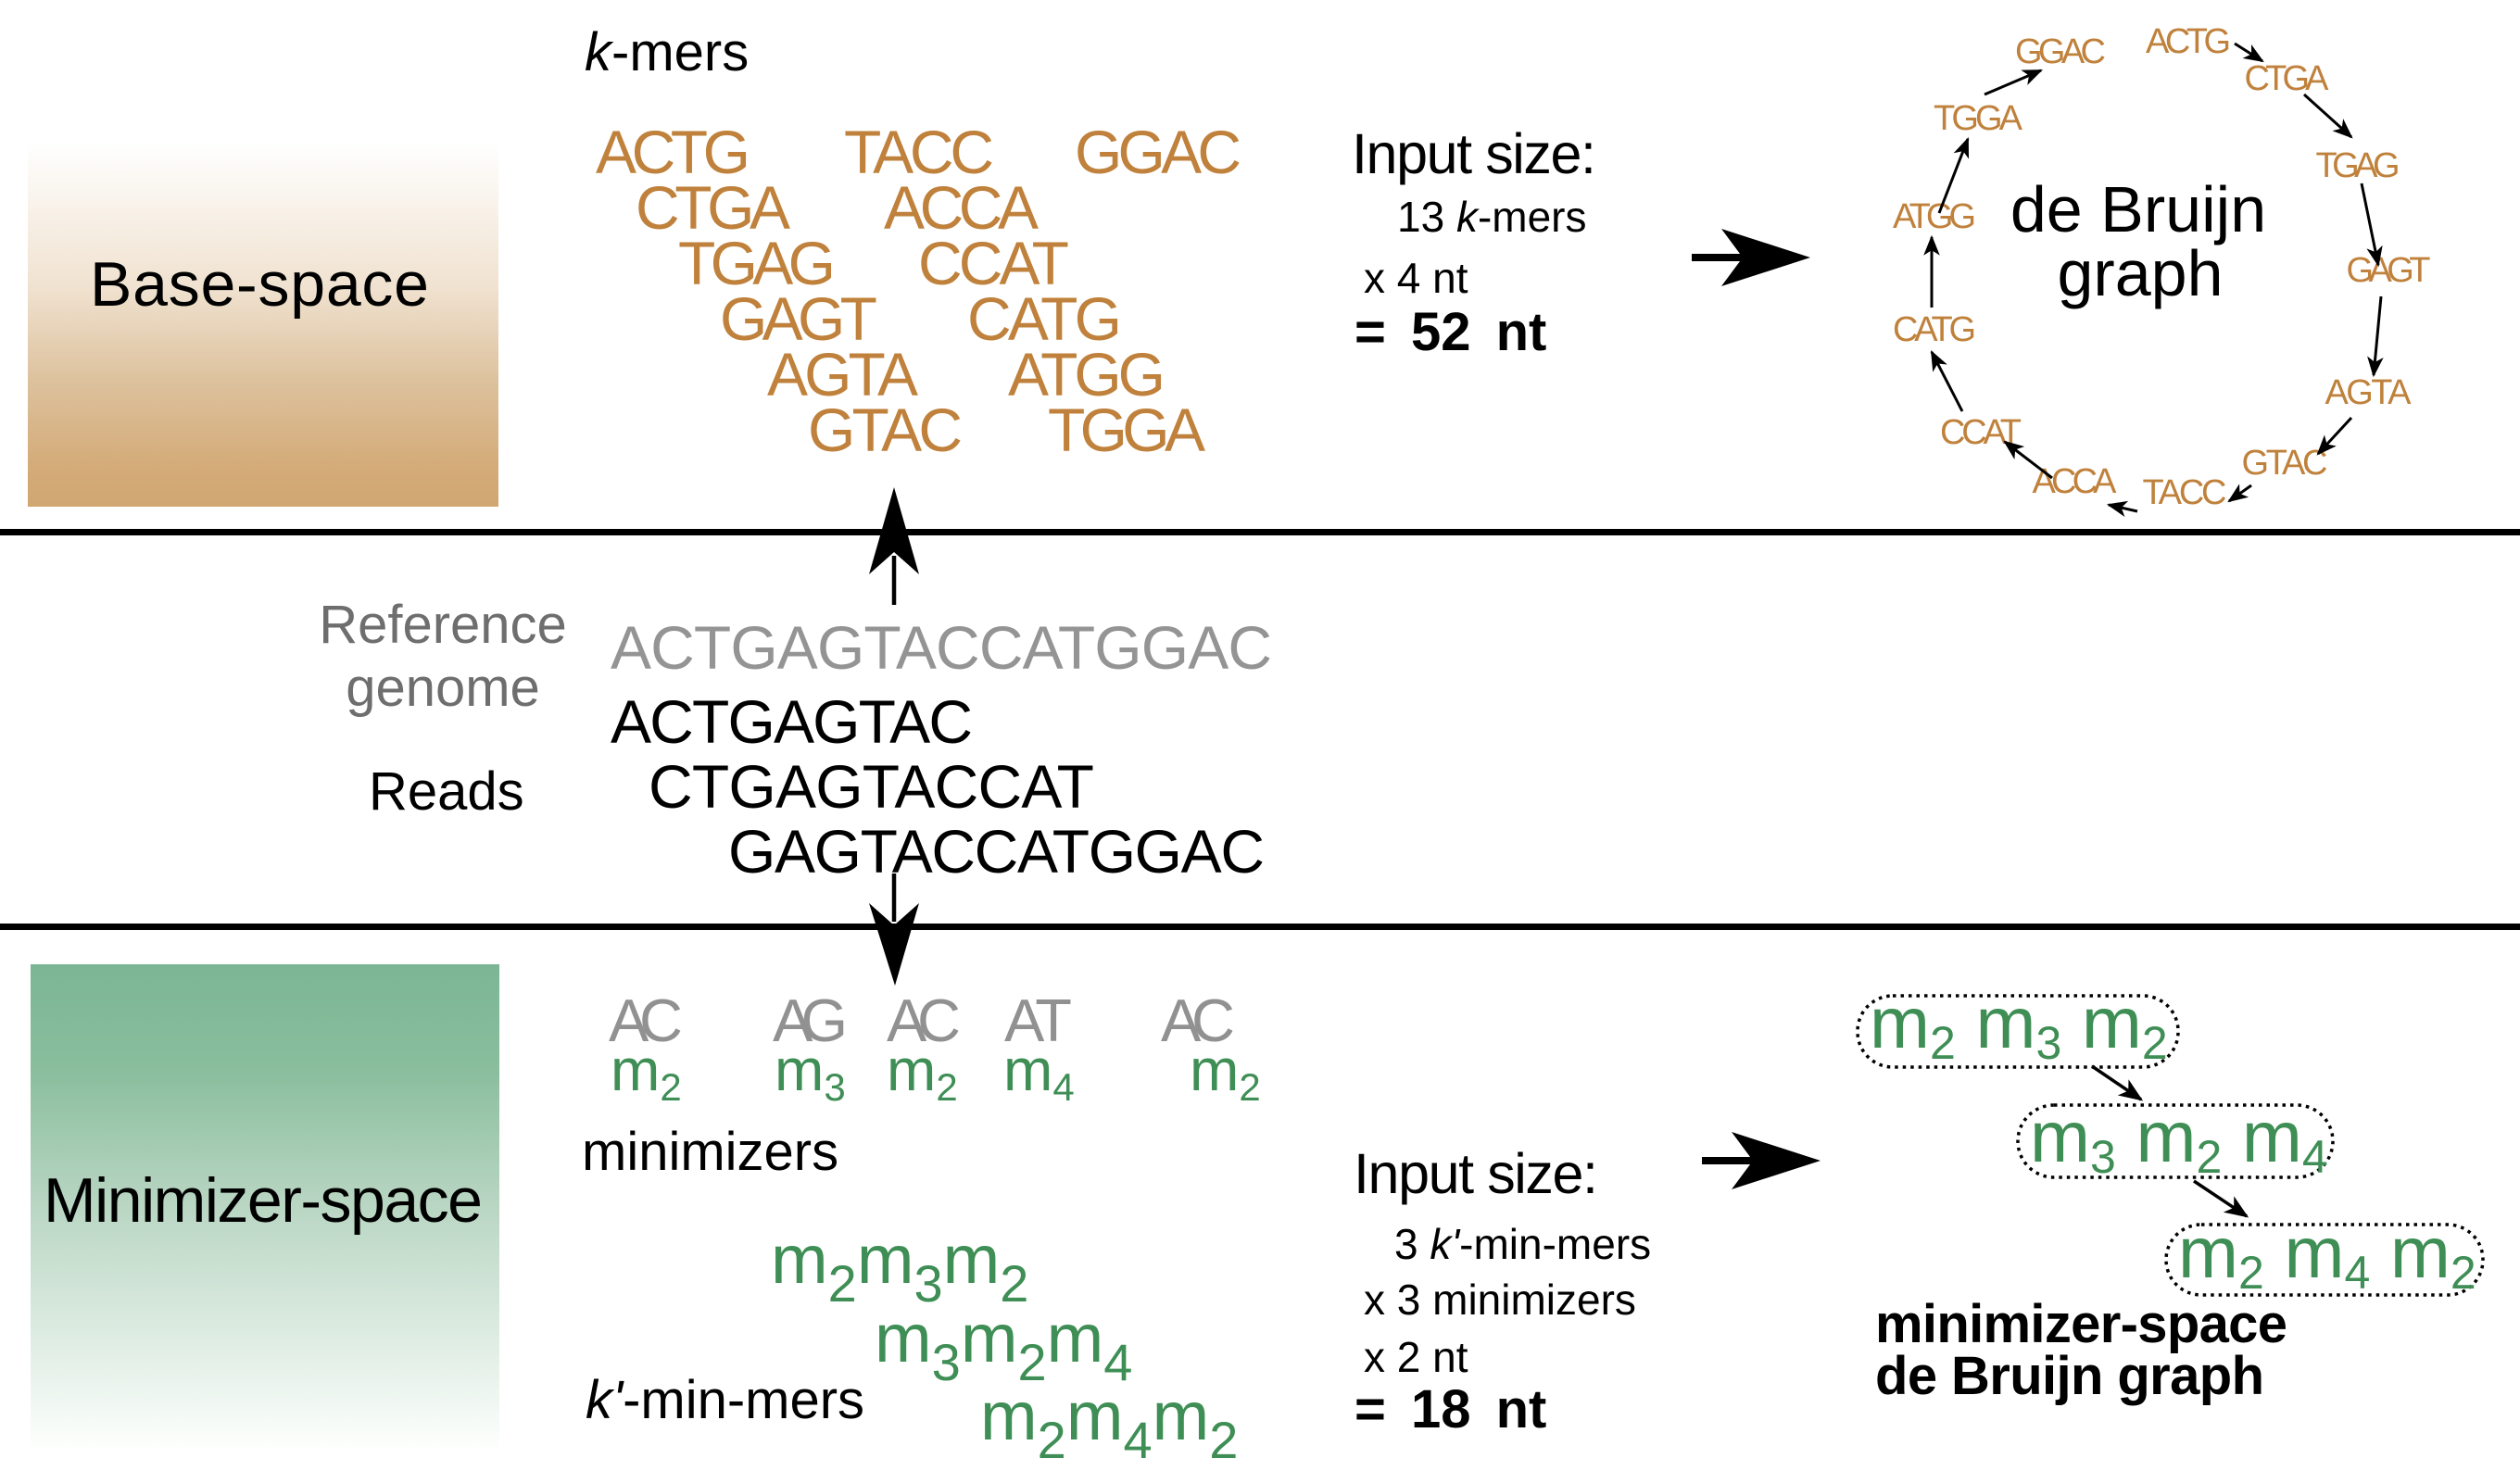  Describe the element at coordinates (1416, 278) in the screenshot. I see `svg-text: x 4 nt` at that location.